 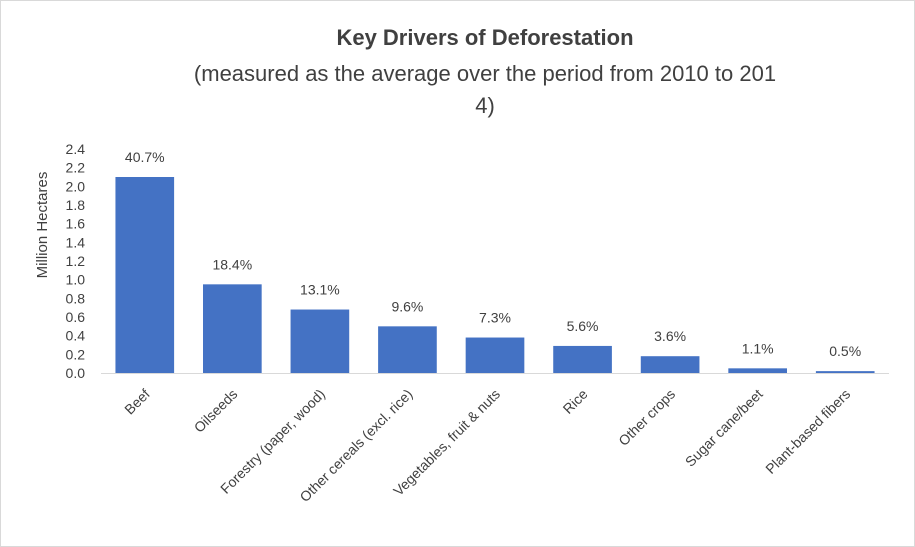 What do you see at coordinates (76, 242) in the screenshot?
I see `y-tick-label: 1.4` at bounding box center [76, 242].